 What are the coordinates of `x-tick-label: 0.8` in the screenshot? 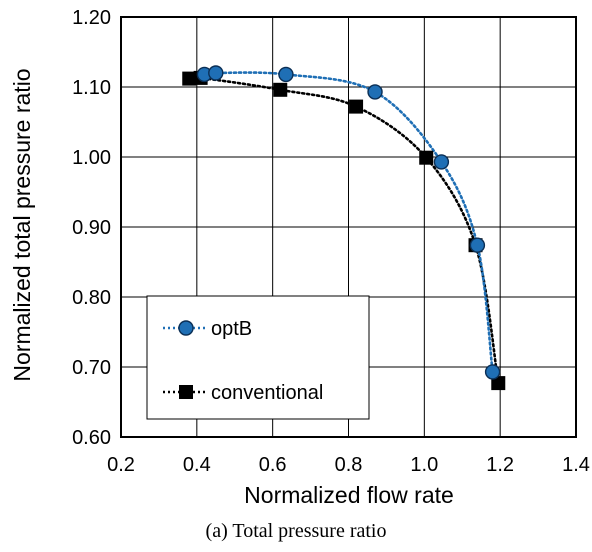 It's located at (349, 465).